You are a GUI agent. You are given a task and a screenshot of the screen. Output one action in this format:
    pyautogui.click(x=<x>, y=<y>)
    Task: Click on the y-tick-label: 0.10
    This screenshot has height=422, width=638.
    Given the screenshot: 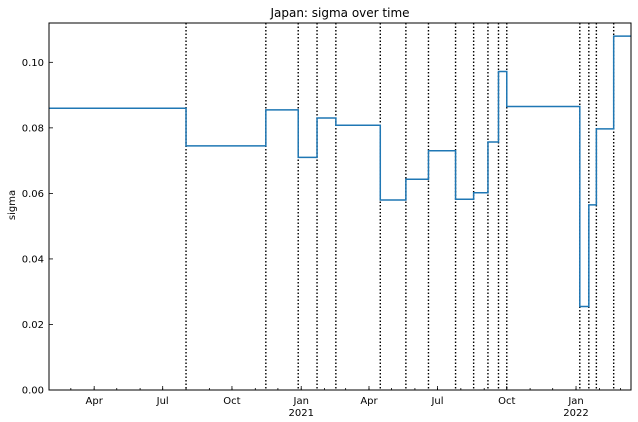 What is the action you would take?
    pyautogui.click(x=33, y=63)
    